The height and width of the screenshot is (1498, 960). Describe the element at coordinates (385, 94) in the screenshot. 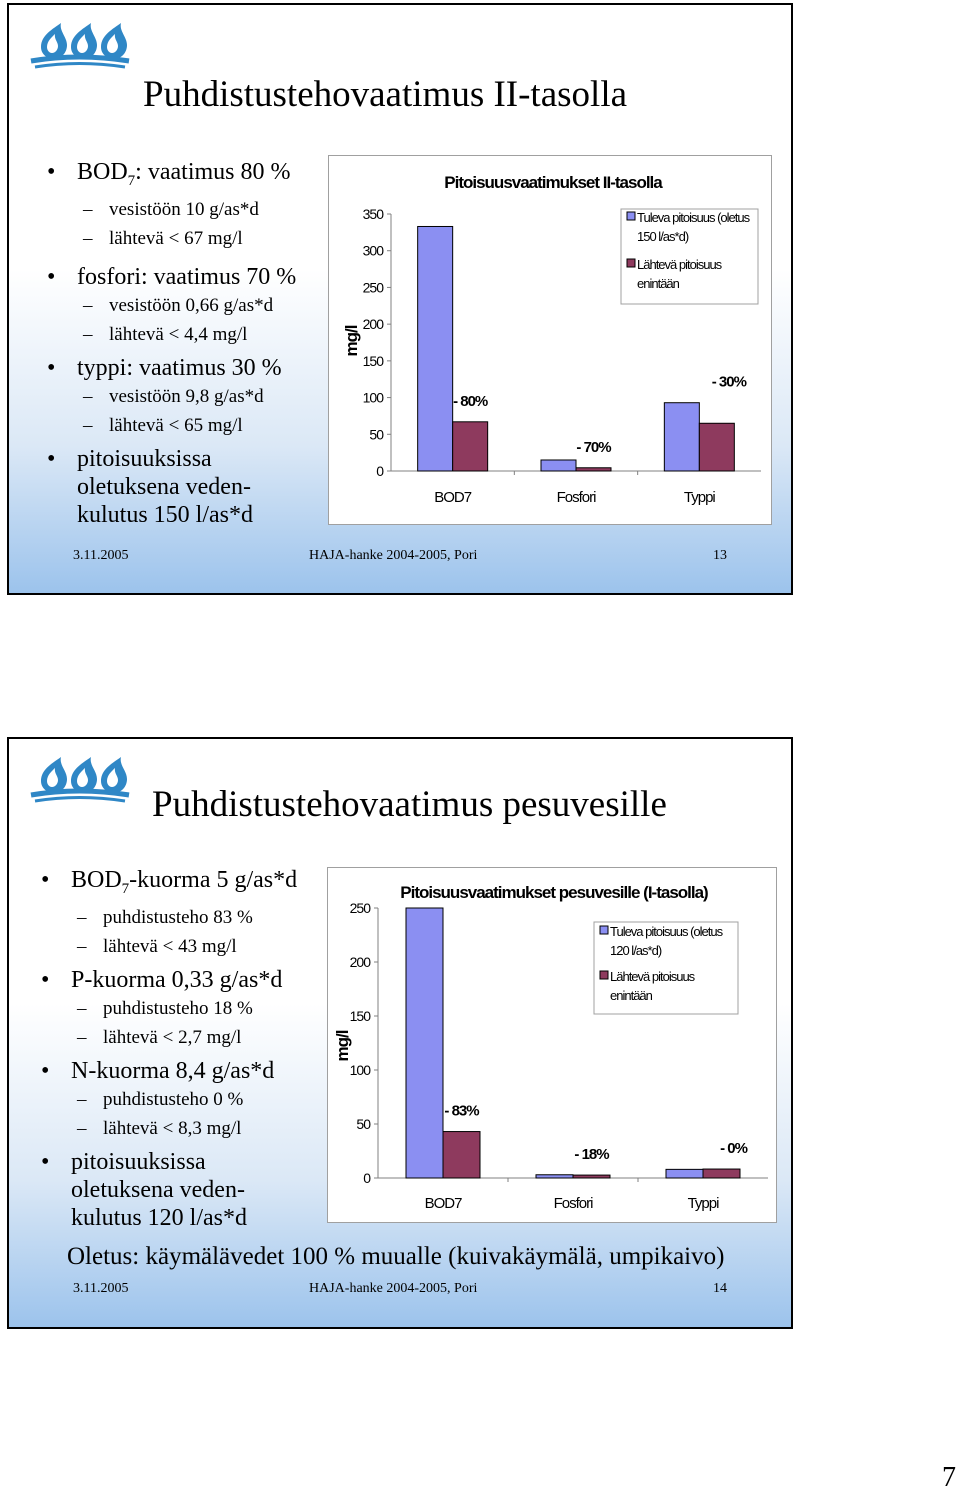

I see `slide-title: Puhdistustehovaatimus II-tasolla` at that location.